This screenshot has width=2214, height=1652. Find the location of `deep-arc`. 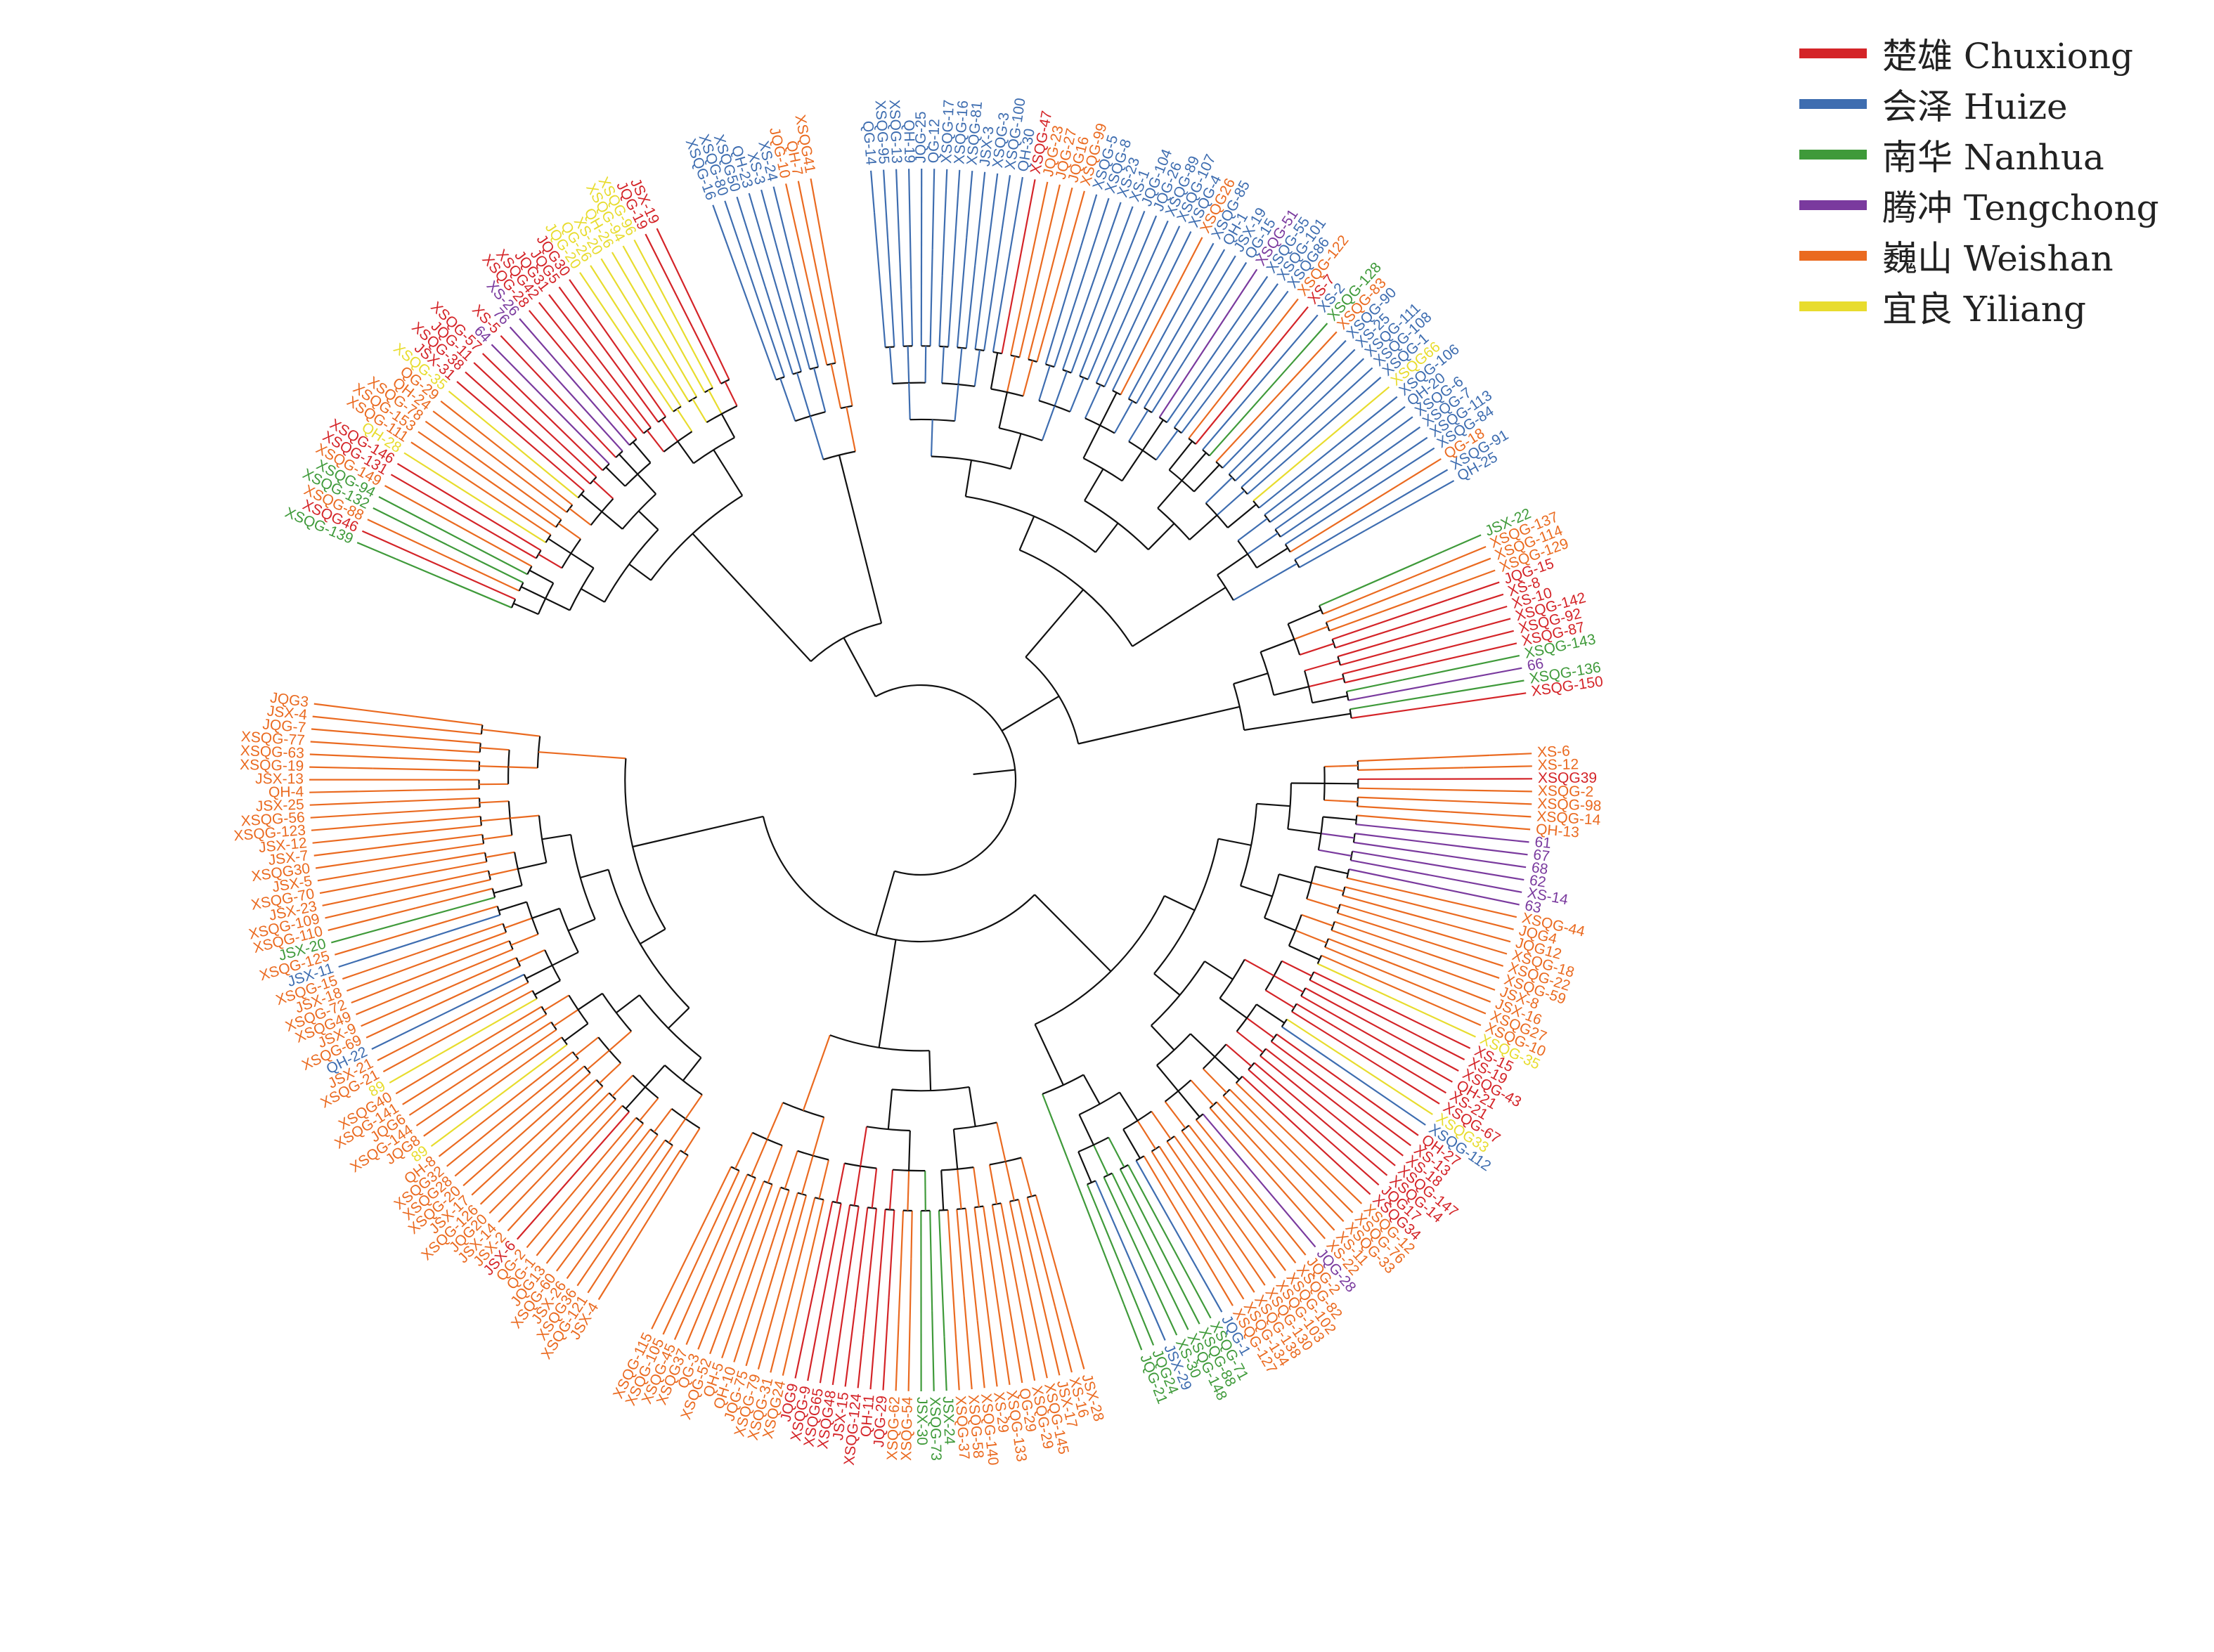

deep-arc is located at coordinates (899, 879).